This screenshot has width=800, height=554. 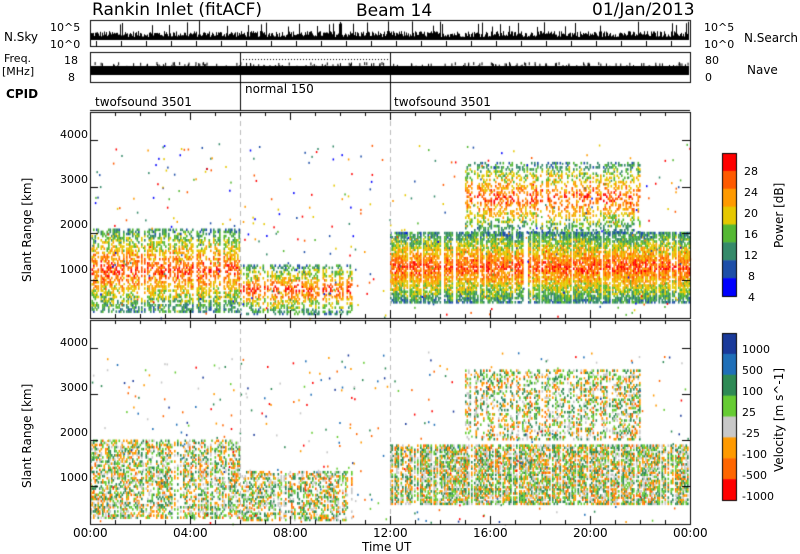 What do you see at coordinates (751, 297) in the screenshot?
I see `power-cbar-tick-4: 4` at bounding box center [751, 297].